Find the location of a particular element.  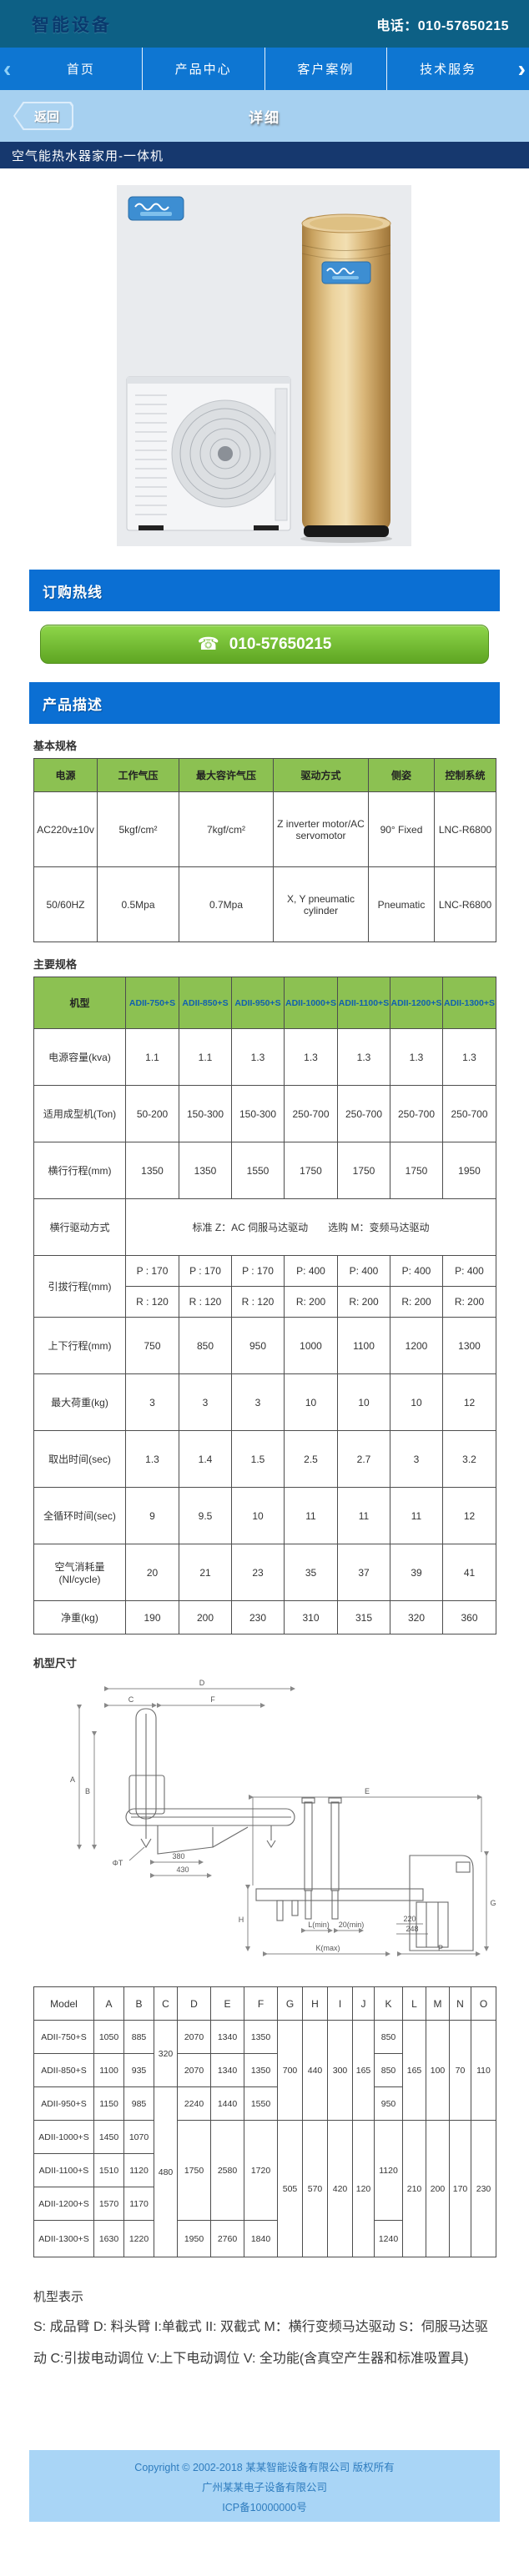

spec-cell: P : 170 is located at coordinates (152, 1271).